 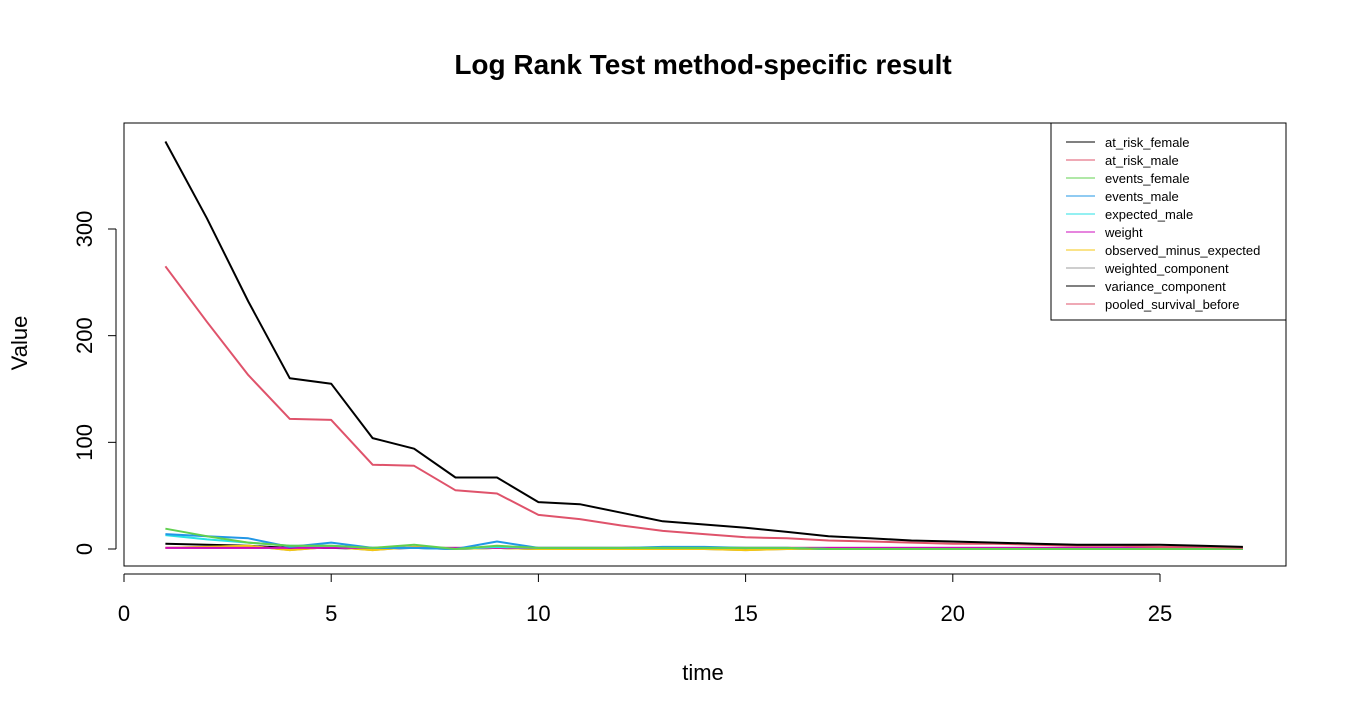 What do you see at coordinates (1147, 178) in the screenshot?
I see `legend-label: events_female` at bounding box center [1147, 178].